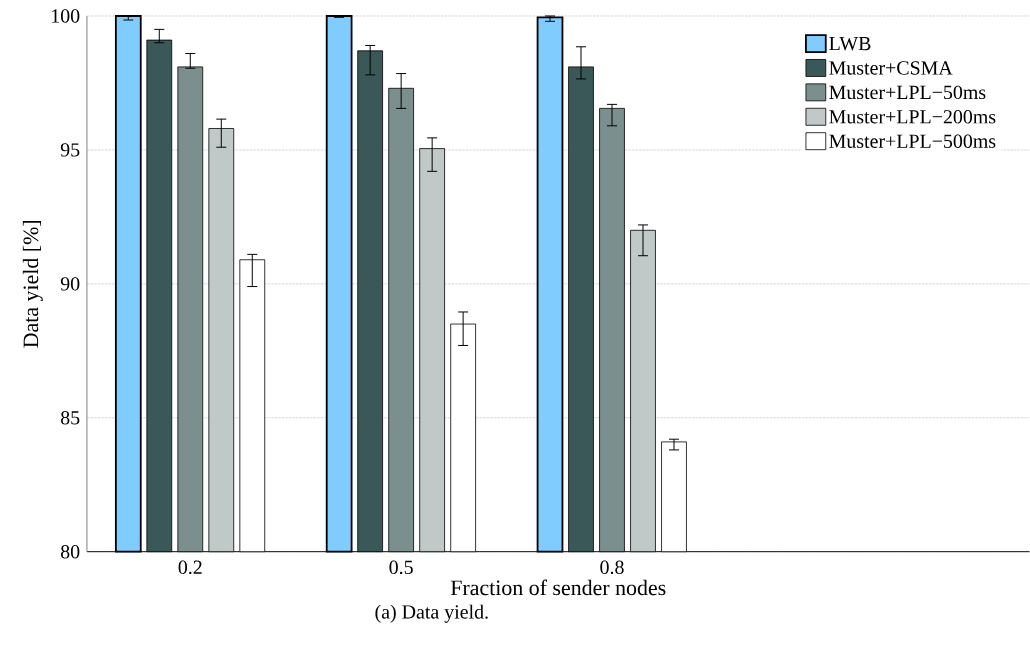 The image size is (1030, 654). What do you see at coordinates (891, 68) in the screenshot?
I see `legend-label: Muster+CSMA` at bounding box center [891, 68].